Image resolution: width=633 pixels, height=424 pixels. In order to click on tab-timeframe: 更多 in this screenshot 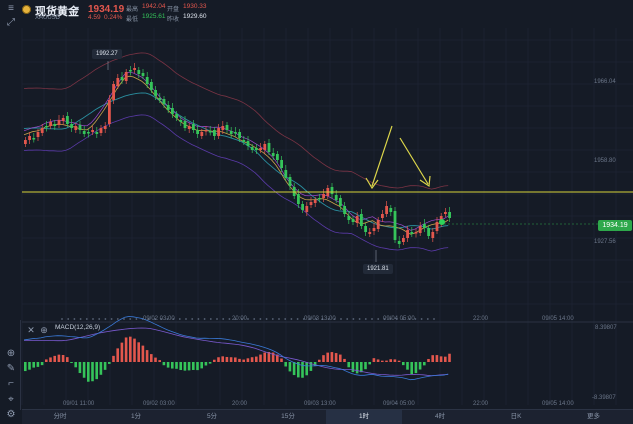, I will do `click(593, 416)`.